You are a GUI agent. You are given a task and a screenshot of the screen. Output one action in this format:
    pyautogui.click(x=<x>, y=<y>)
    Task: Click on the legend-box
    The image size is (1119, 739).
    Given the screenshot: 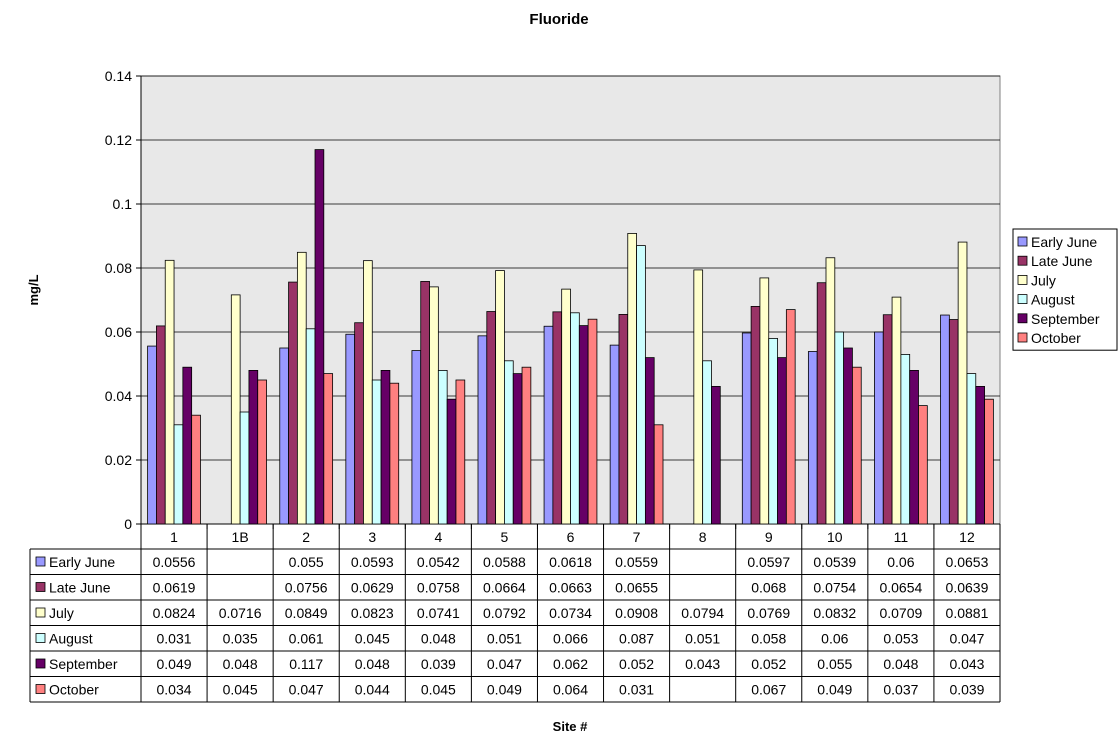 What is the action you would take?
    pyautogui.click(x=1065, y=289)
    